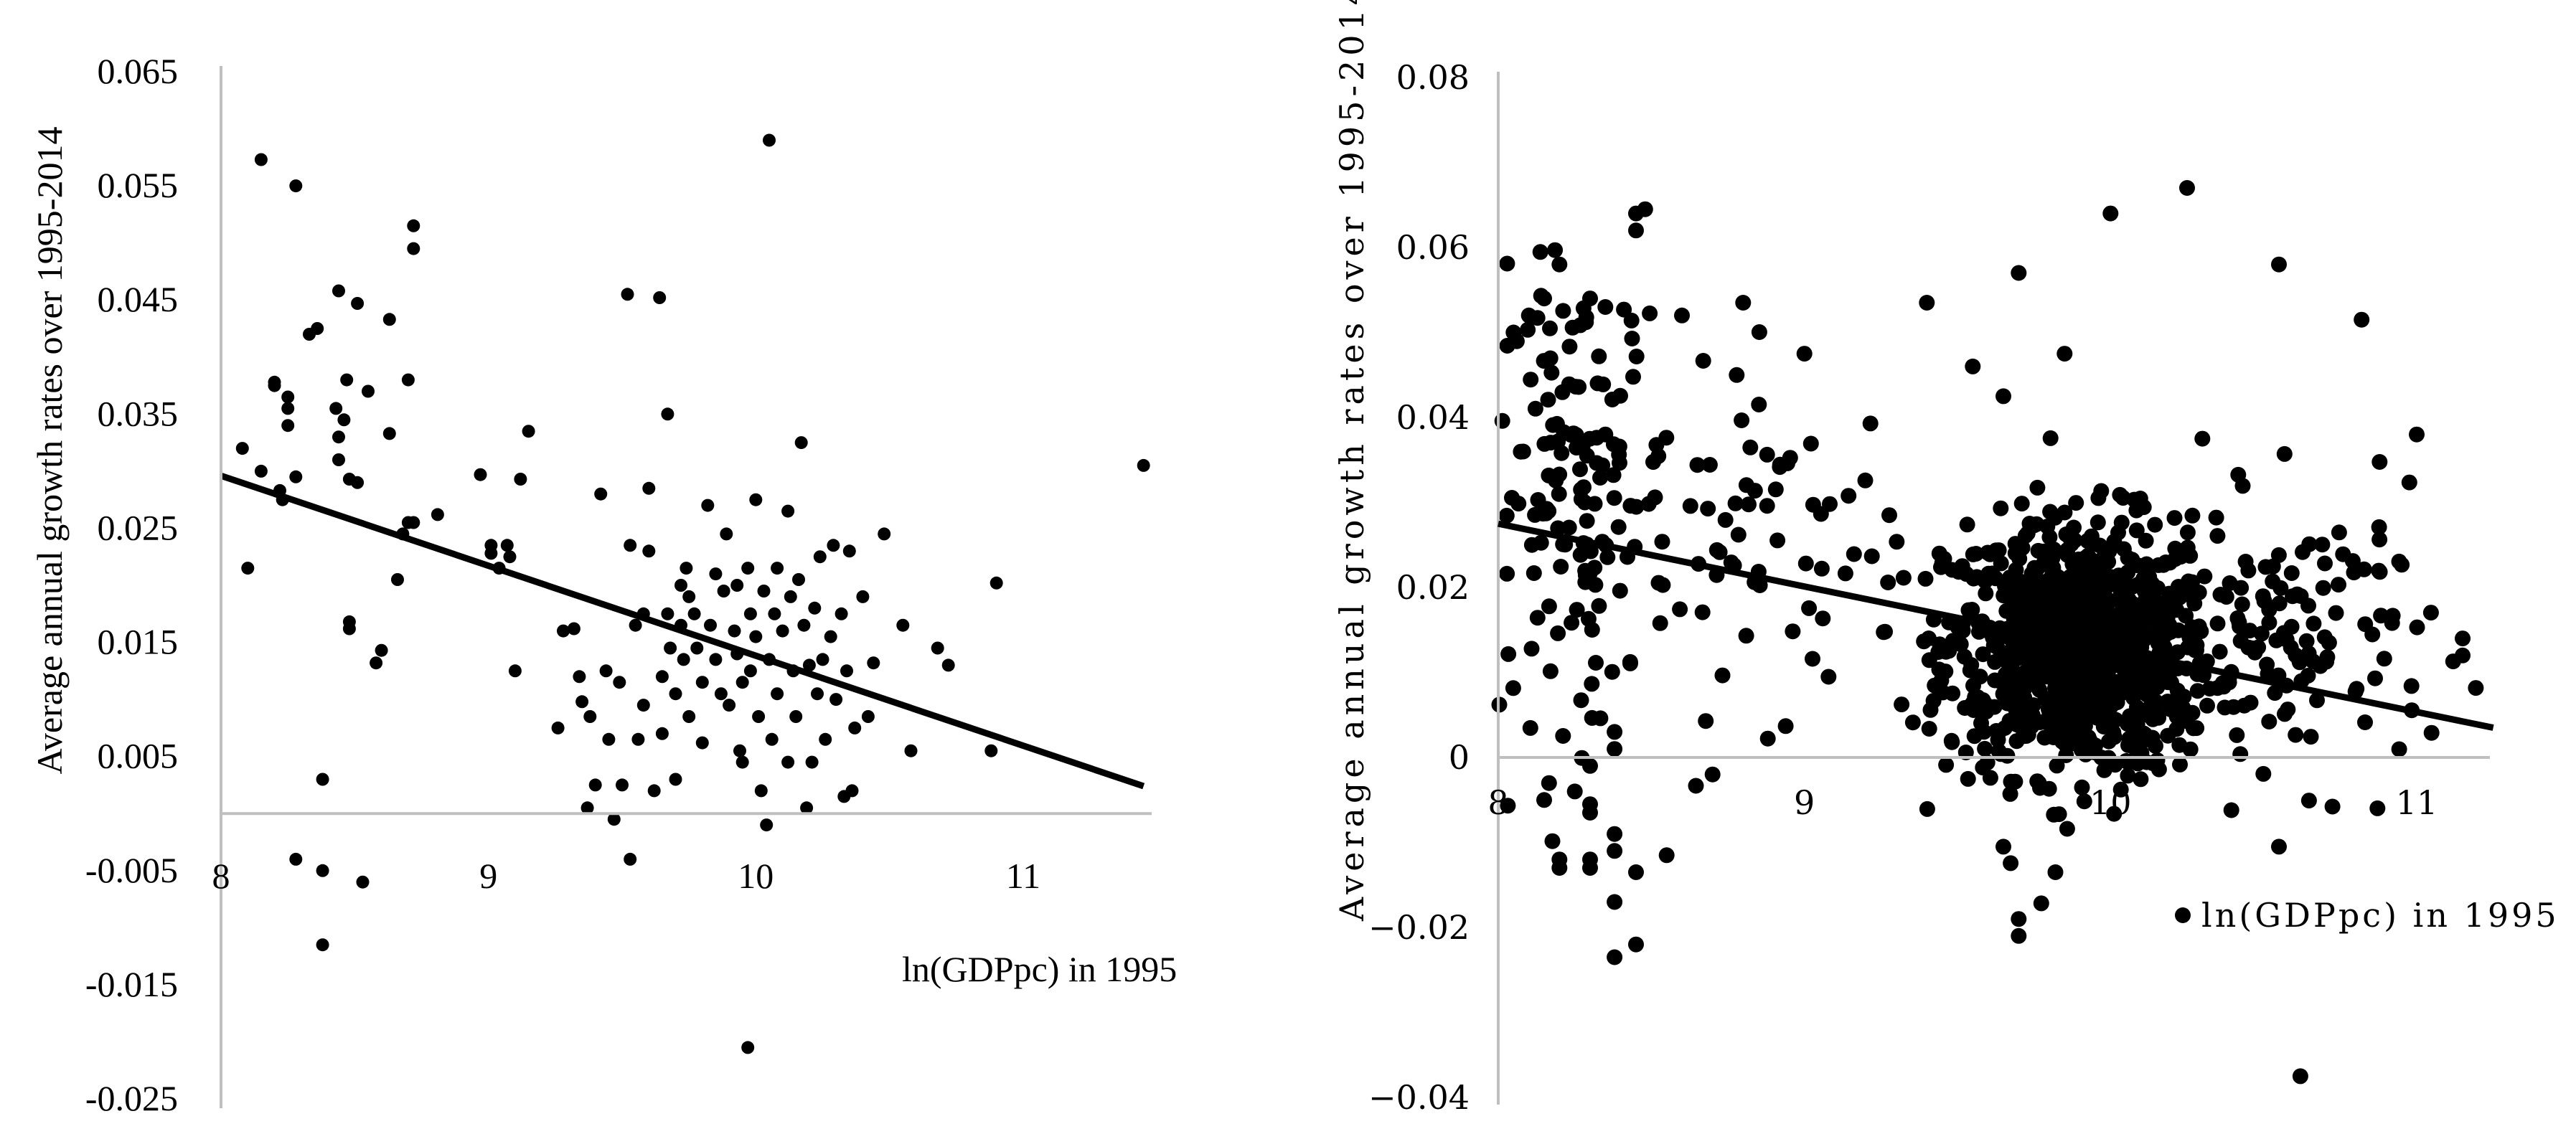 The height and width of the screenshot is (1129, 2576). What do you see at coordinates (1497, 802) in the screenshot?
I see `right-x-tick-label: 8` at bounding box center [1497, 802].